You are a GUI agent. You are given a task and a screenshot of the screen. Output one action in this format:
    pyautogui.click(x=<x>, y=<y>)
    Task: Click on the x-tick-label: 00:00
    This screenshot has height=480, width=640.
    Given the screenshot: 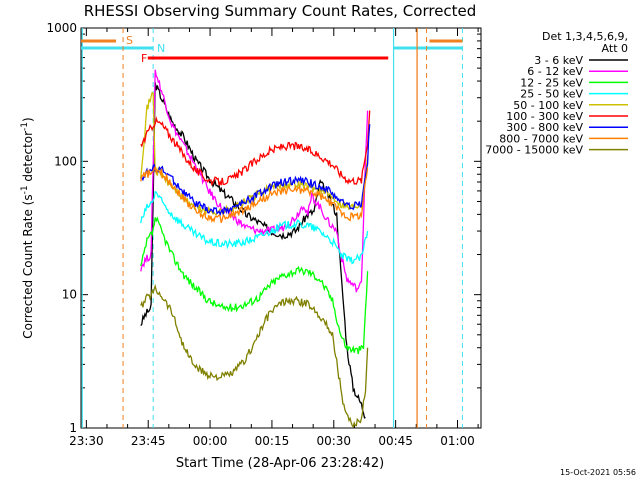 What is the action you would take?
    pyautogui.click(x=210, y=441)
    